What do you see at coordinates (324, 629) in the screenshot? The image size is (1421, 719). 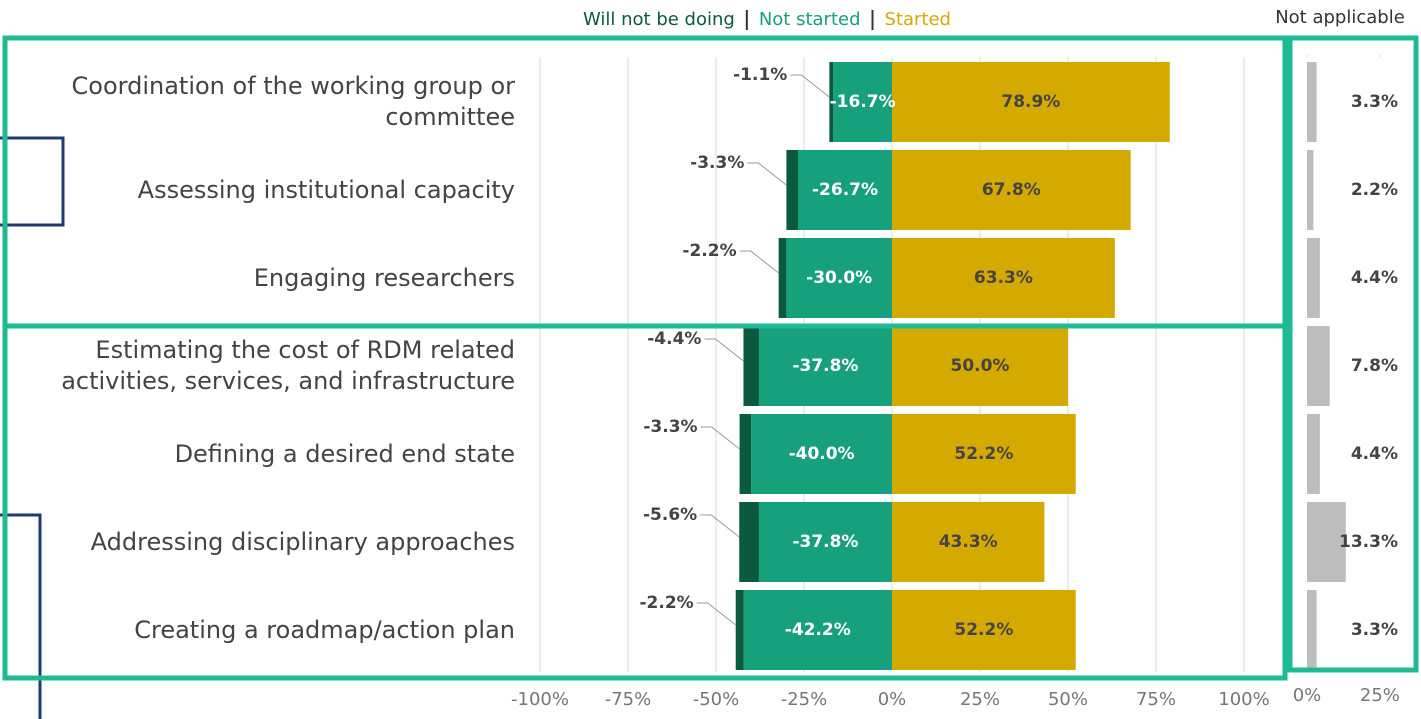 I see `category-label: Creating a roadmap/action plan` at bounding box center [324, 629].